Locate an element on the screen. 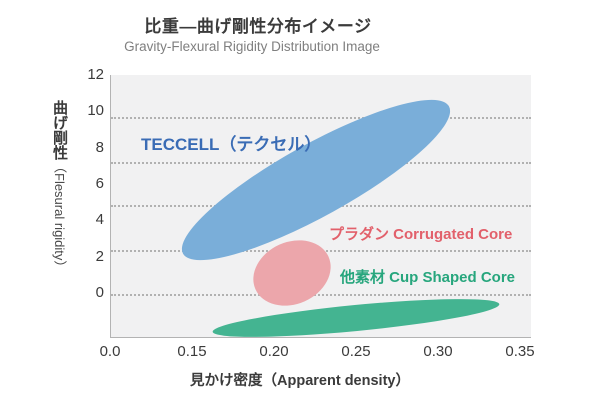 This screenshot has height=400, width=600. x-tick-0.0: 0.0 is located at coordinates (110, 351).